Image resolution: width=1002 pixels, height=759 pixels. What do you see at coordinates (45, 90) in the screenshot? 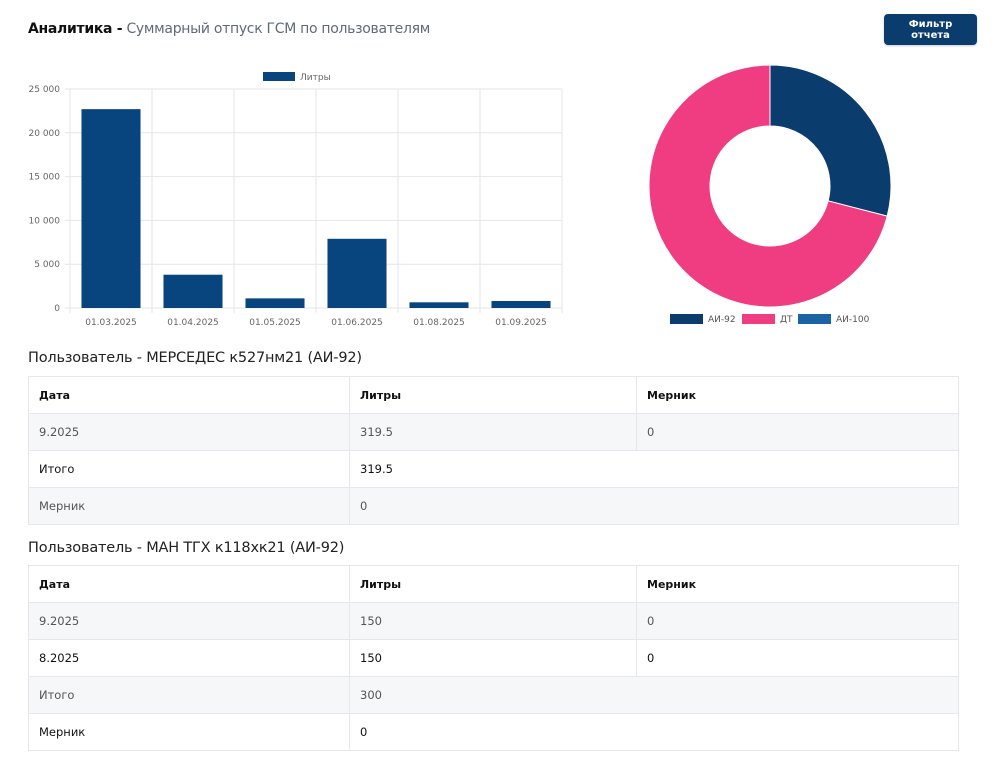
I see `y-tick-label: 25 000` at bounding box center [45, 90].